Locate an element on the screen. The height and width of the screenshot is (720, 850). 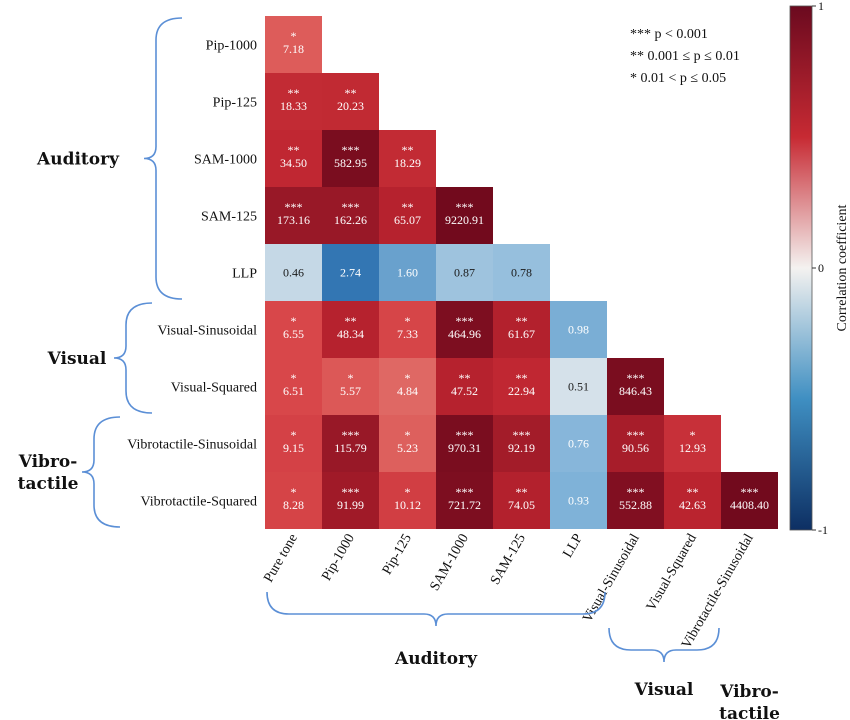
cell-value-label: 2.74 is located at coordinates (350, 273).